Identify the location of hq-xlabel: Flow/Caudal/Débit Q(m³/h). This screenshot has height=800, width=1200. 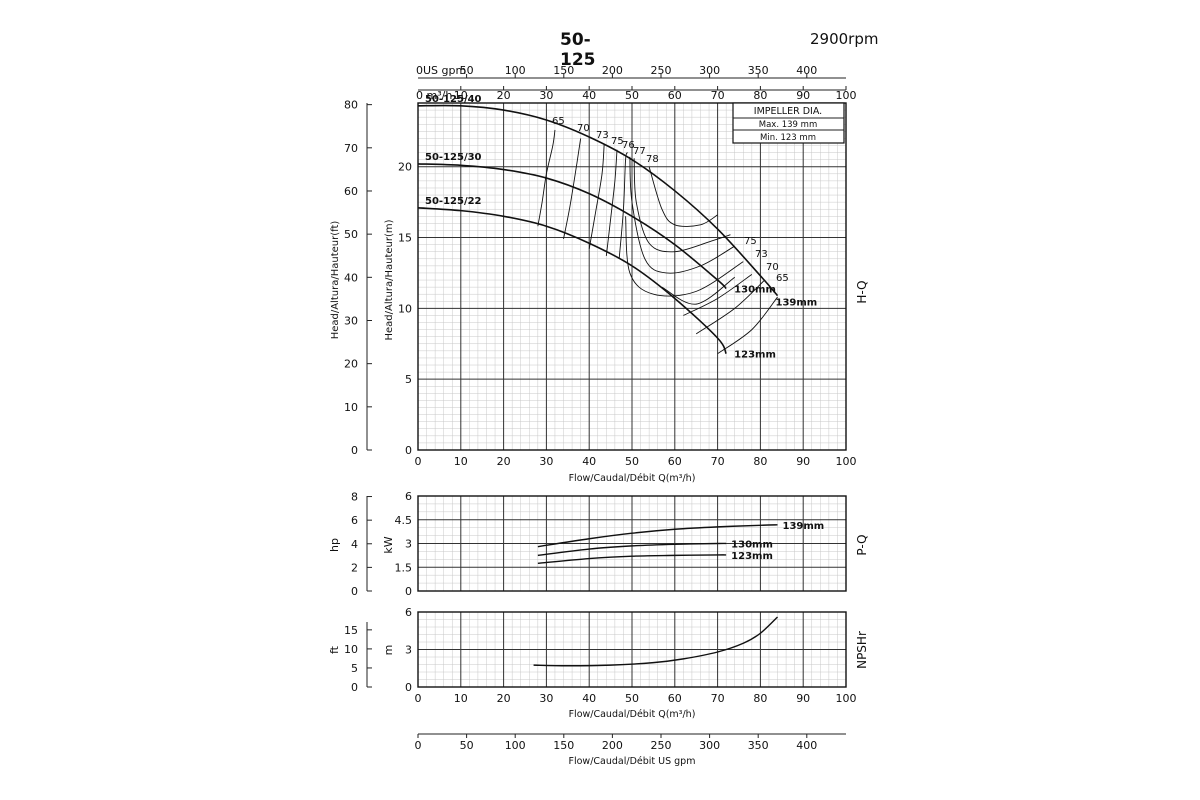
(632, 478).